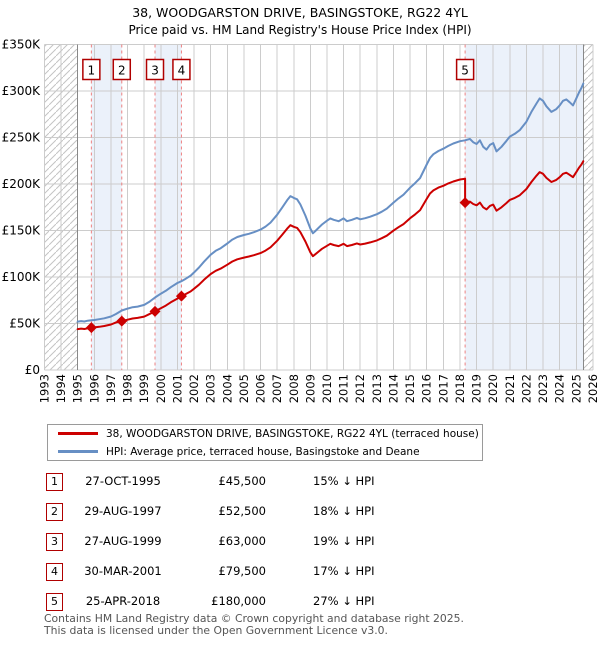 The image size is (600, 650). What do you see at coordinates (310, 388) in the screenshot?
I see `svg-text: 2009` at bounding box center [310, 388].